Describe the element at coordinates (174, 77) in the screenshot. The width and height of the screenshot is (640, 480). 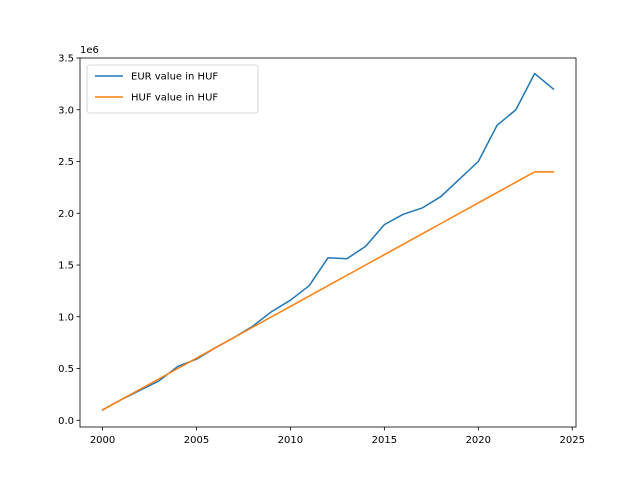
I see `legend-label: EUR value in HUF` at that location.